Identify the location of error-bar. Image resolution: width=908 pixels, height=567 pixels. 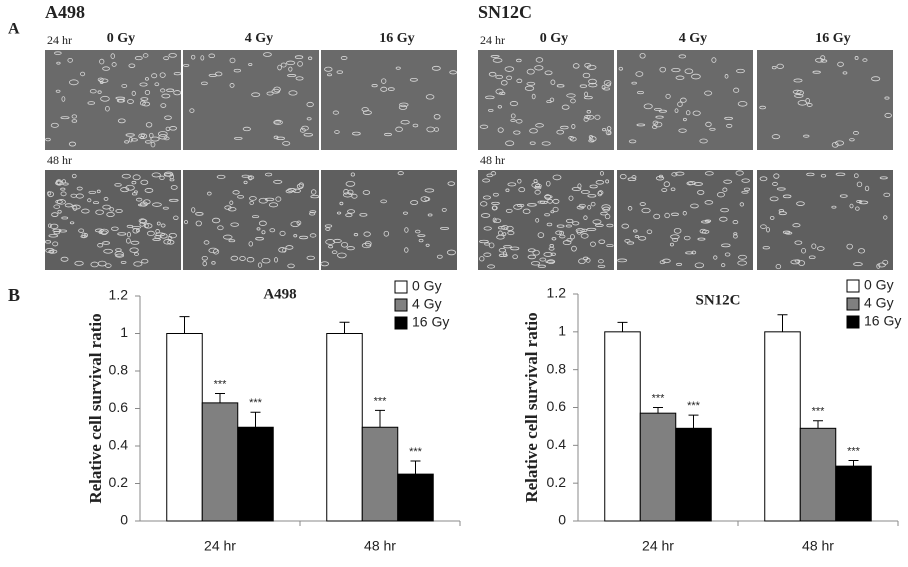
(818, 424).